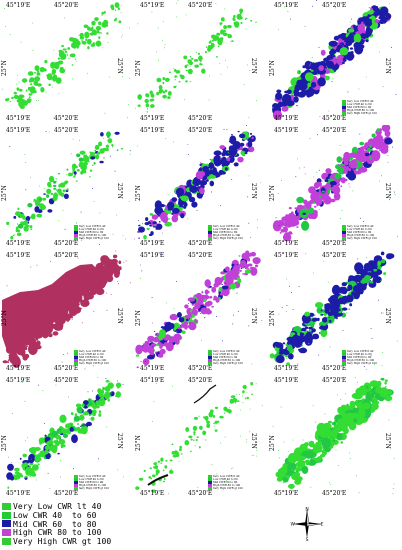  What do you see at coordinates (199, 435) in the screenshot?
I see `cwr-map` at bounding box center [199, 435].